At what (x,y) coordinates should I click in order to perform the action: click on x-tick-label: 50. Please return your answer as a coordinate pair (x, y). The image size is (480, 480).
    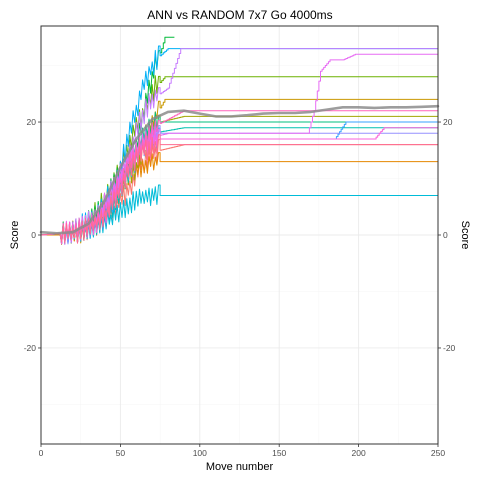
    Looking at the image, I should click on (121, 453).